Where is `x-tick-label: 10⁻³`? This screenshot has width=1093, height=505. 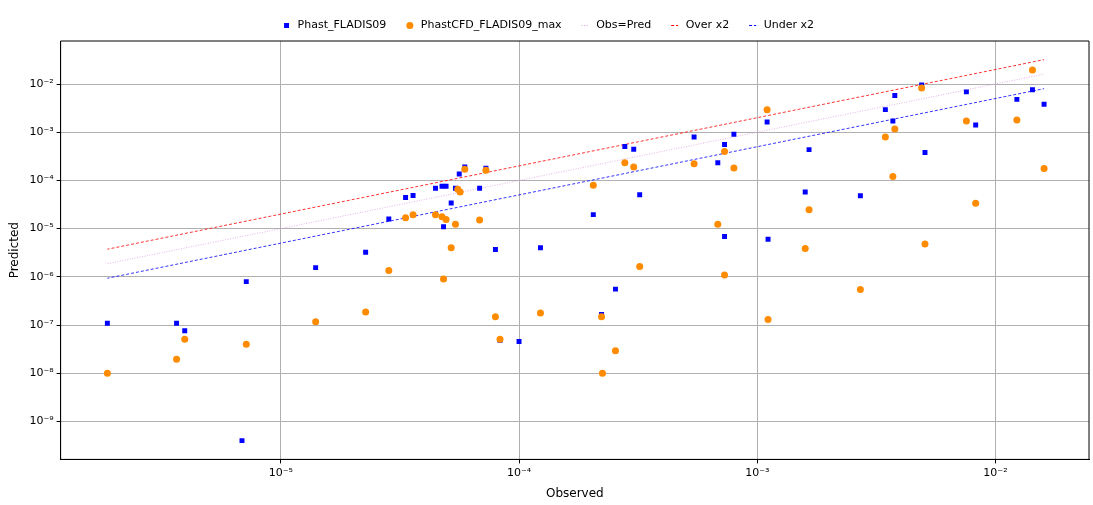 x-tick-label: 10⁻³ is located at coordinates (757, 472).